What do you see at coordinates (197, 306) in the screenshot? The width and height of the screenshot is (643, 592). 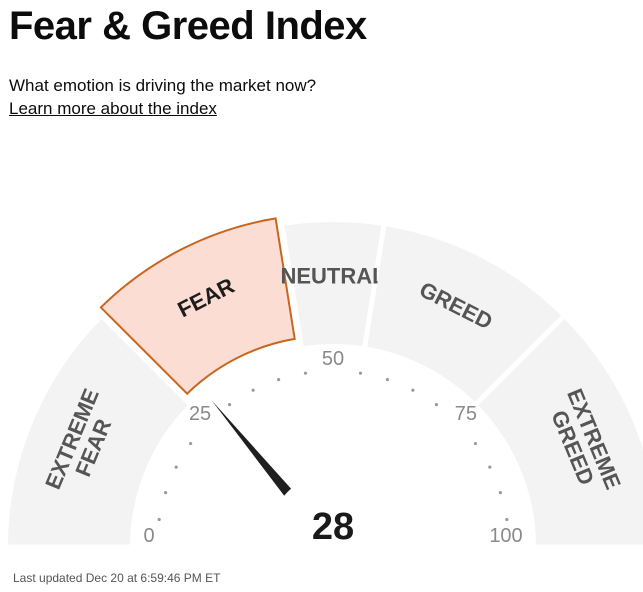 I see `gauge-segment-fear` at bounding box center [197, 306].